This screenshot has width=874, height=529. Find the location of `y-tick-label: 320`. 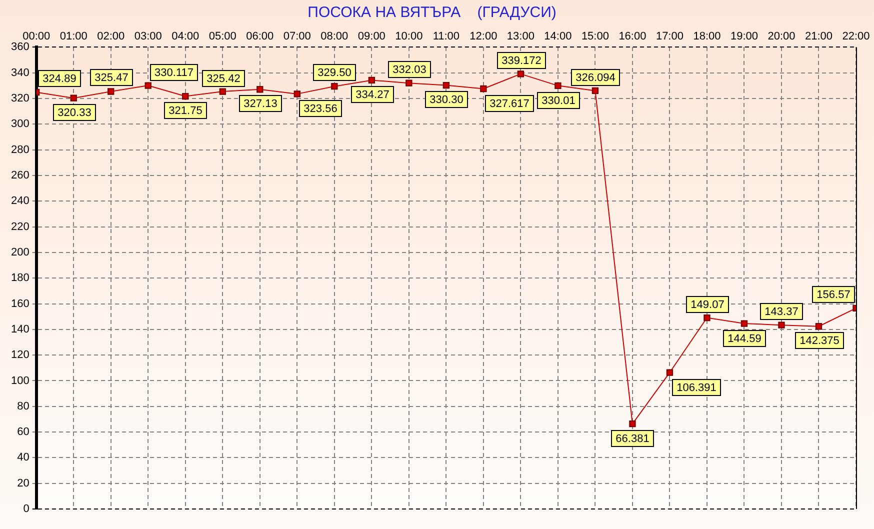

y-tick-label: 320 is located at coordinates (20, 98).